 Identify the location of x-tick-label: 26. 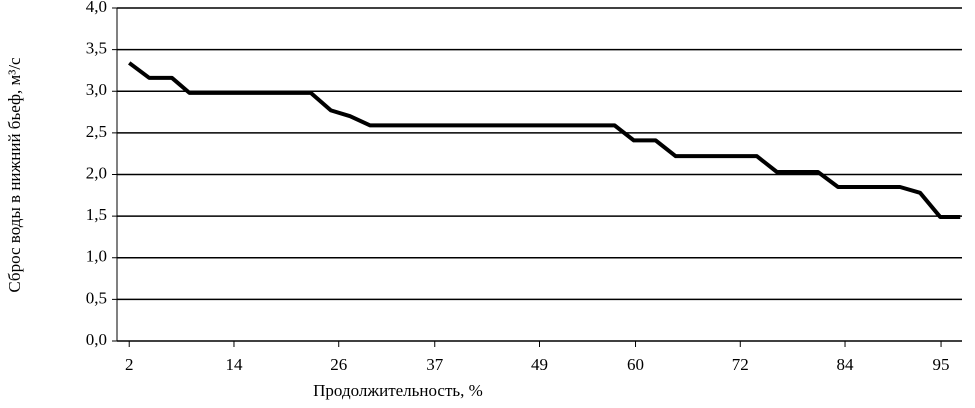
(338, 364).